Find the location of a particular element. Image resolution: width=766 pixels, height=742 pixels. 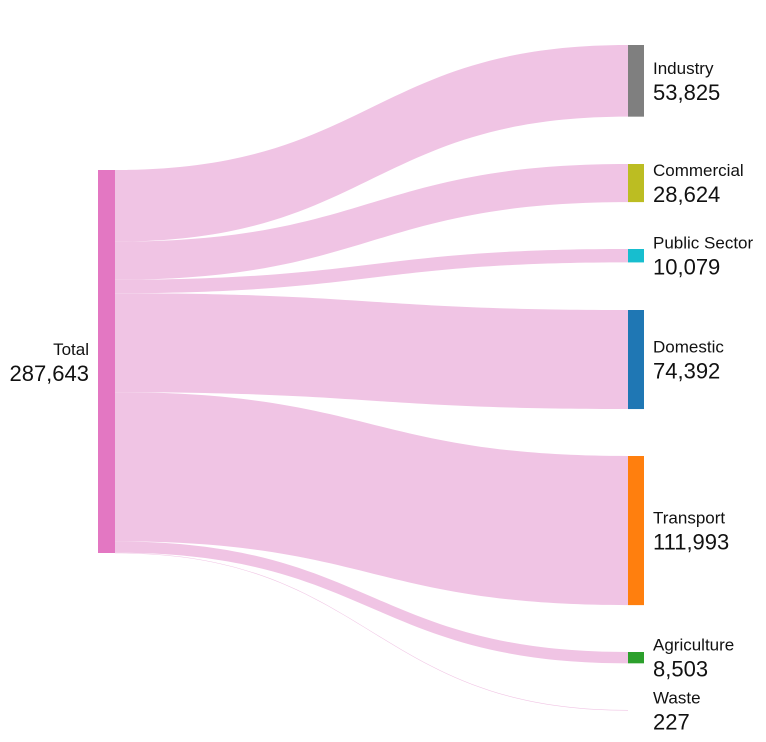

node-name-label-domestic: Domestic is located at coordinates (688, 347).